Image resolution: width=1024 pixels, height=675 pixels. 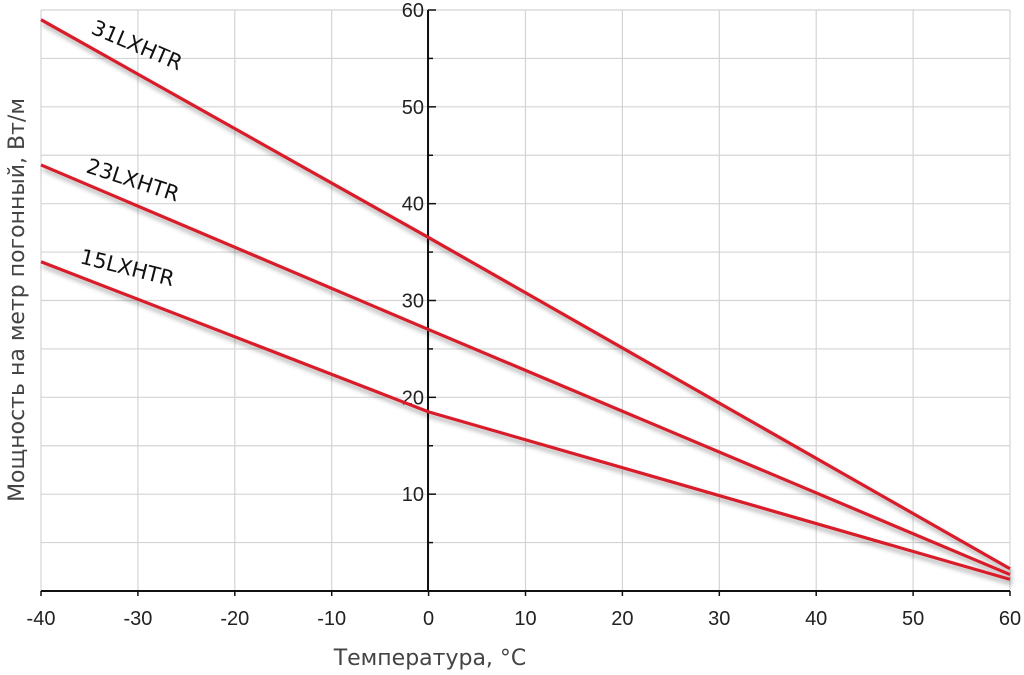 What do you see at coordinates (428, 619) in the screenshot?
I see `x-tick-label: 0` at bounding box center [428, 619].